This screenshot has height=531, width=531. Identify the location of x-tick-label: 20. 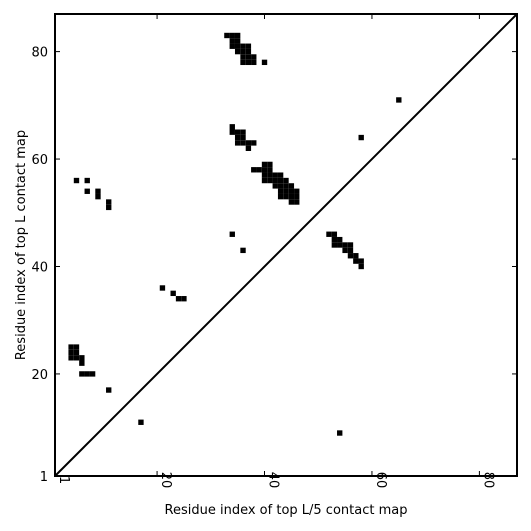
(165, 480).